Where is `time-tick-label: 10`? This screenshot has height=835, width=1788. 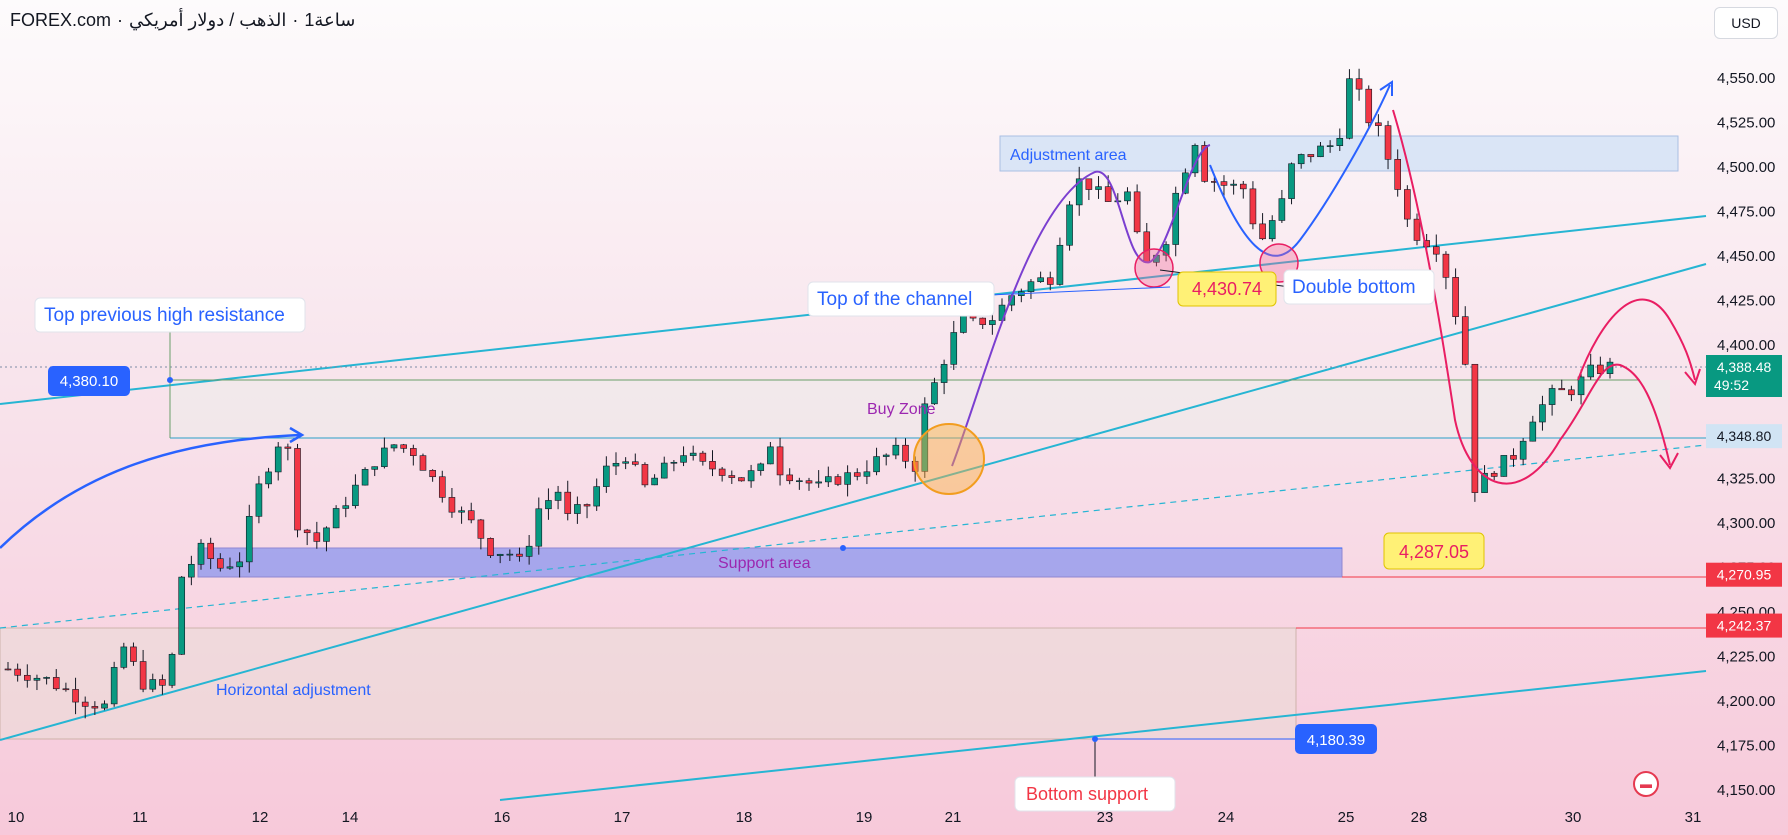
time-tick-label: 10 is located at coordinates (16, 817).